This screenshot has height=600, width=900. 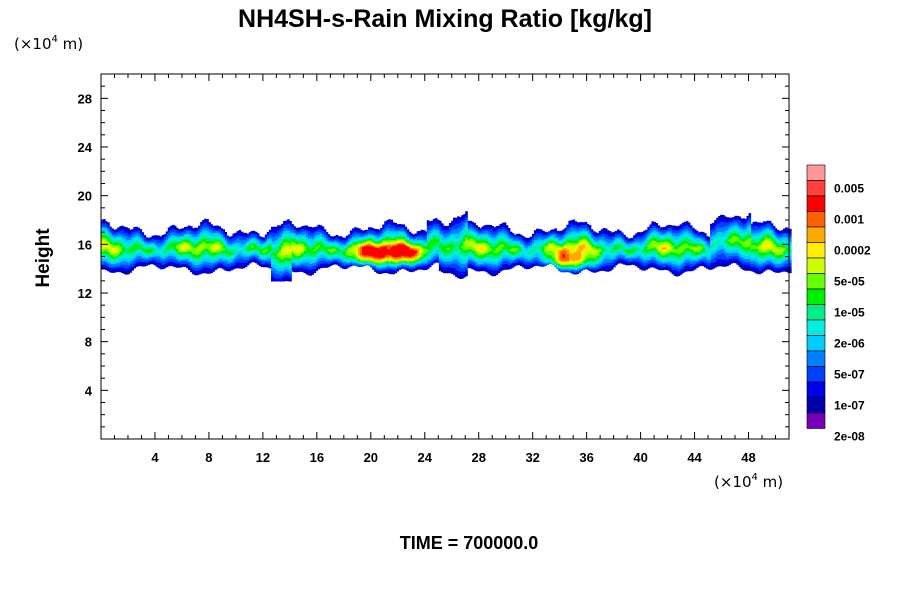 I want to click on y-tick-label: 12, so click(x=85, y=293).